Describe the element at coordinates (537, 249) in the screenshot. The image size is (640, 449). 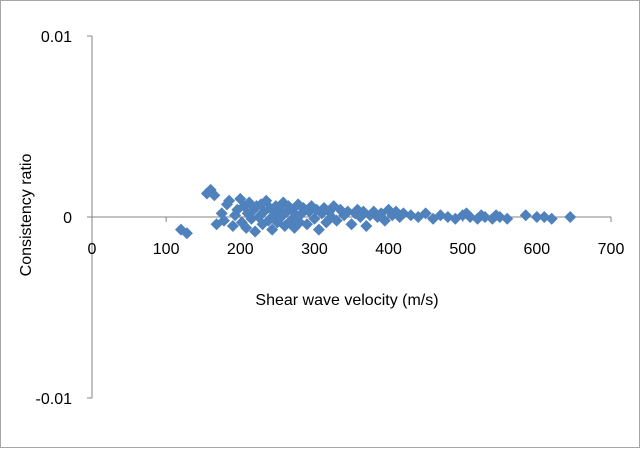
I see `x-tick-label: 600` at that location.